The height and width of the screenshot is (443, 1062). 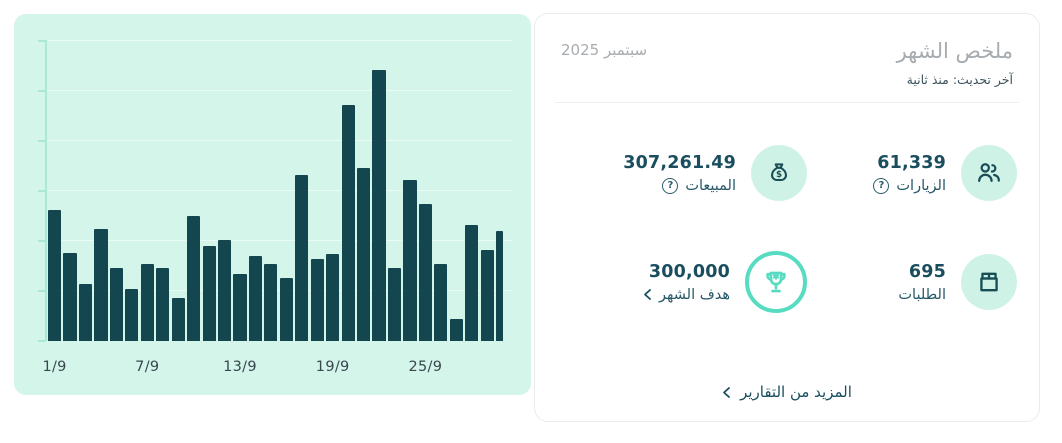 What do you see at coordinates (796, 392) in the screenshot?
I see `more-reports-label: المزيد من التقارير` at bounding box center [796, 392].